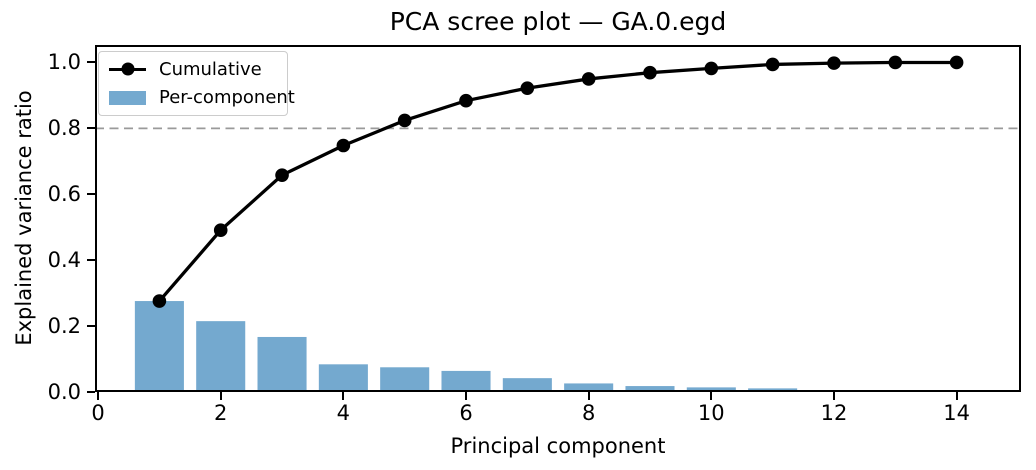 This screenshot has height=470, width=1036. I want to click on x-tick-label-8: 8, so click(588, 413).